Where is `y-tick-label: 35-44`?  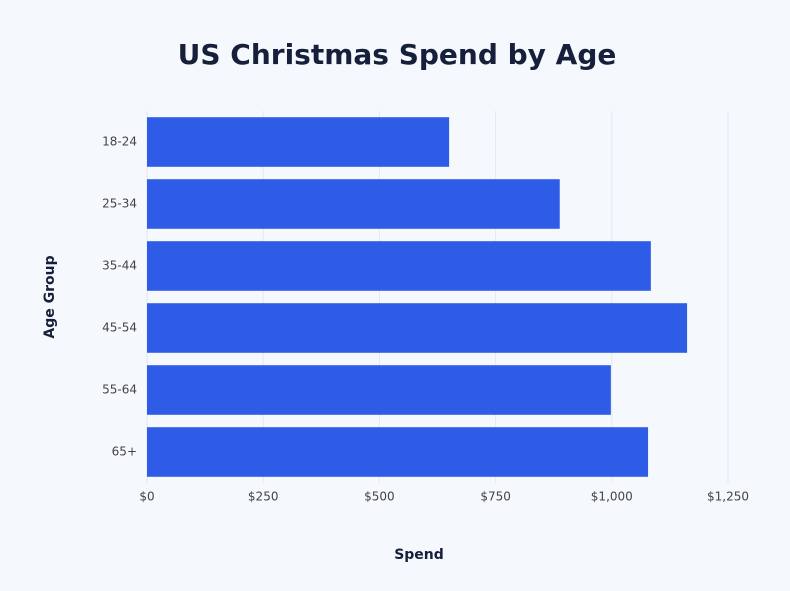
y-tick-label: 35-44 is located at coordinates (119, 266).